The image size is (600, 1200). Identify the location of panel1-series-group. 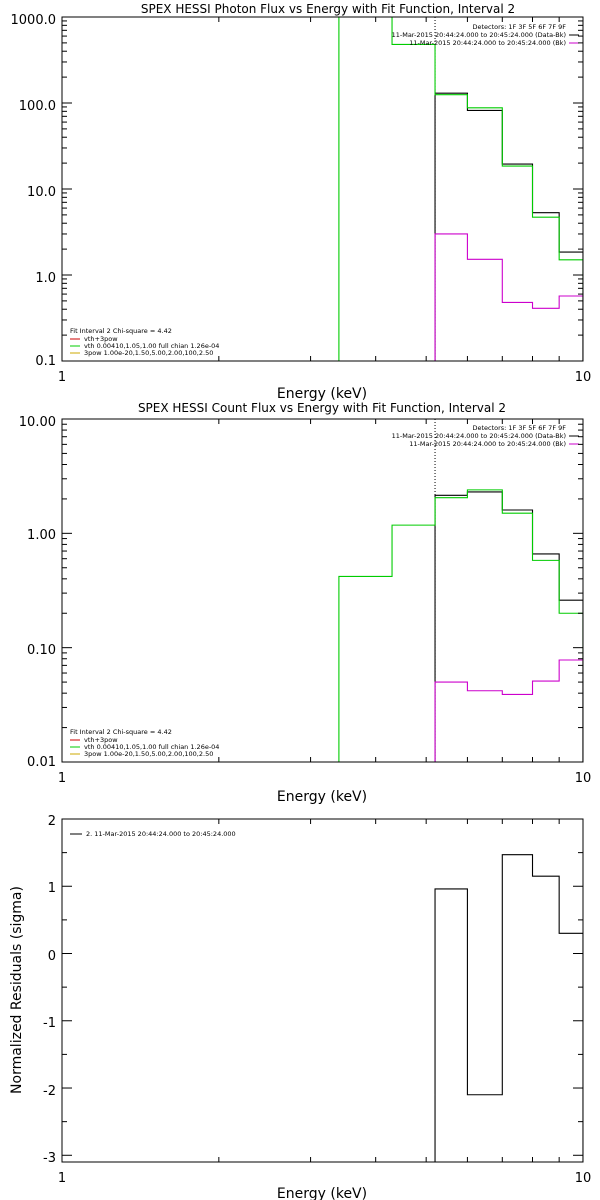
(460, 189).